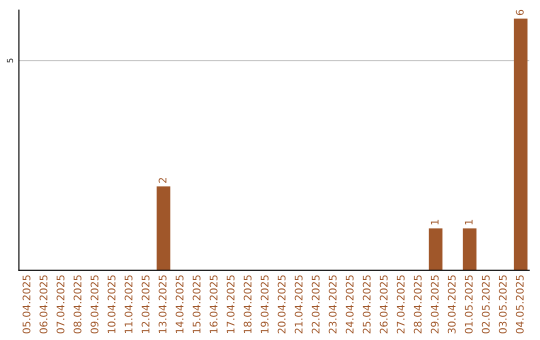  I want to click on x-tick-label: 09.04.2025, so click(94, 304).